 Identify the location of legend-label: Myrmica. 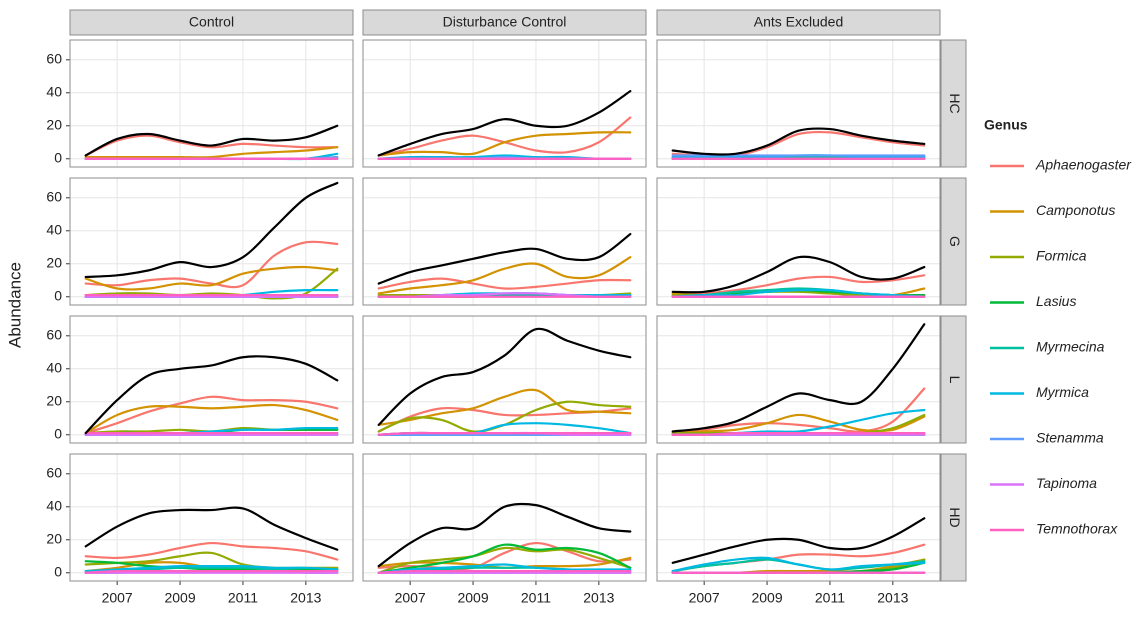
(1062, 392).